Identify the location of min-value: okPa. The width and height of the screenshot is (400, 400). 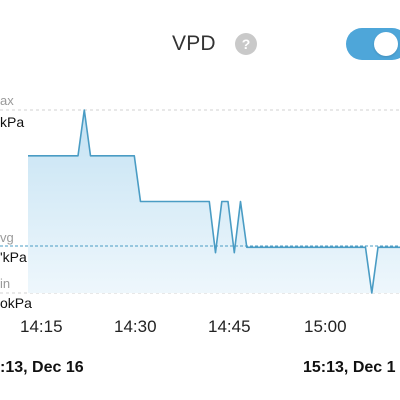
(16, 303).